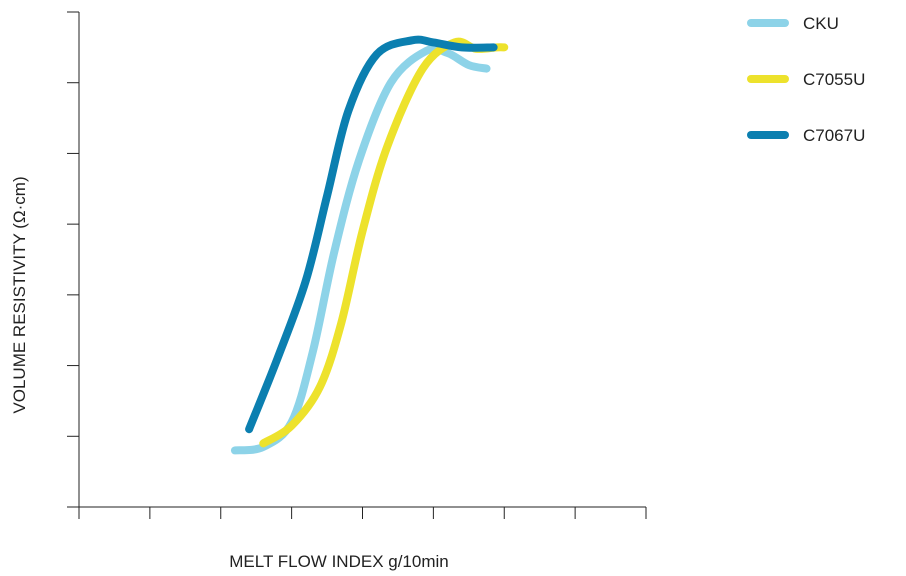 This screenshot has height=576, width=906. I want to click on legend-label-c7067u: C7067U, so click(834, 135).